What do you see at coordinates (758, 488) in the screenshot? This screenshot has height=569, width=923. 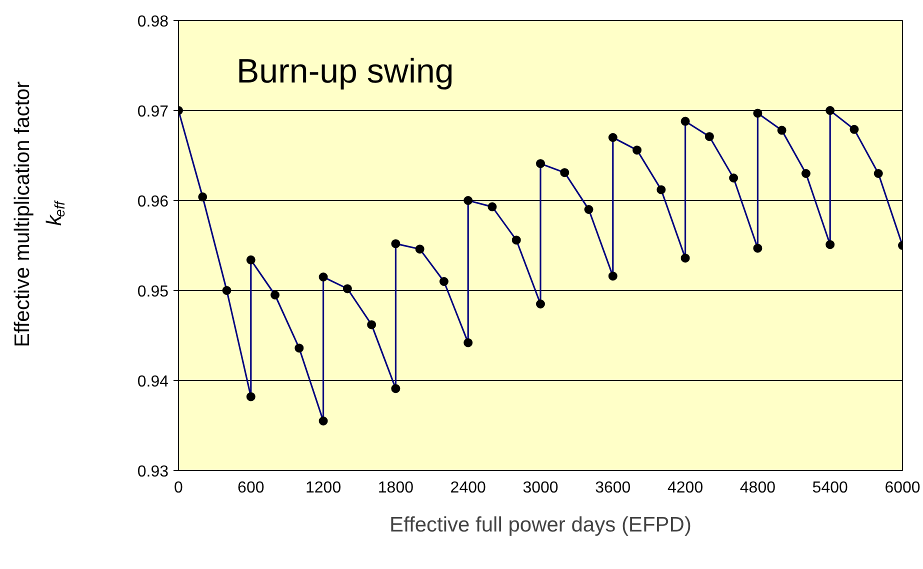 I see `x-tick-label: 4800` at bounding box center [758, 488].